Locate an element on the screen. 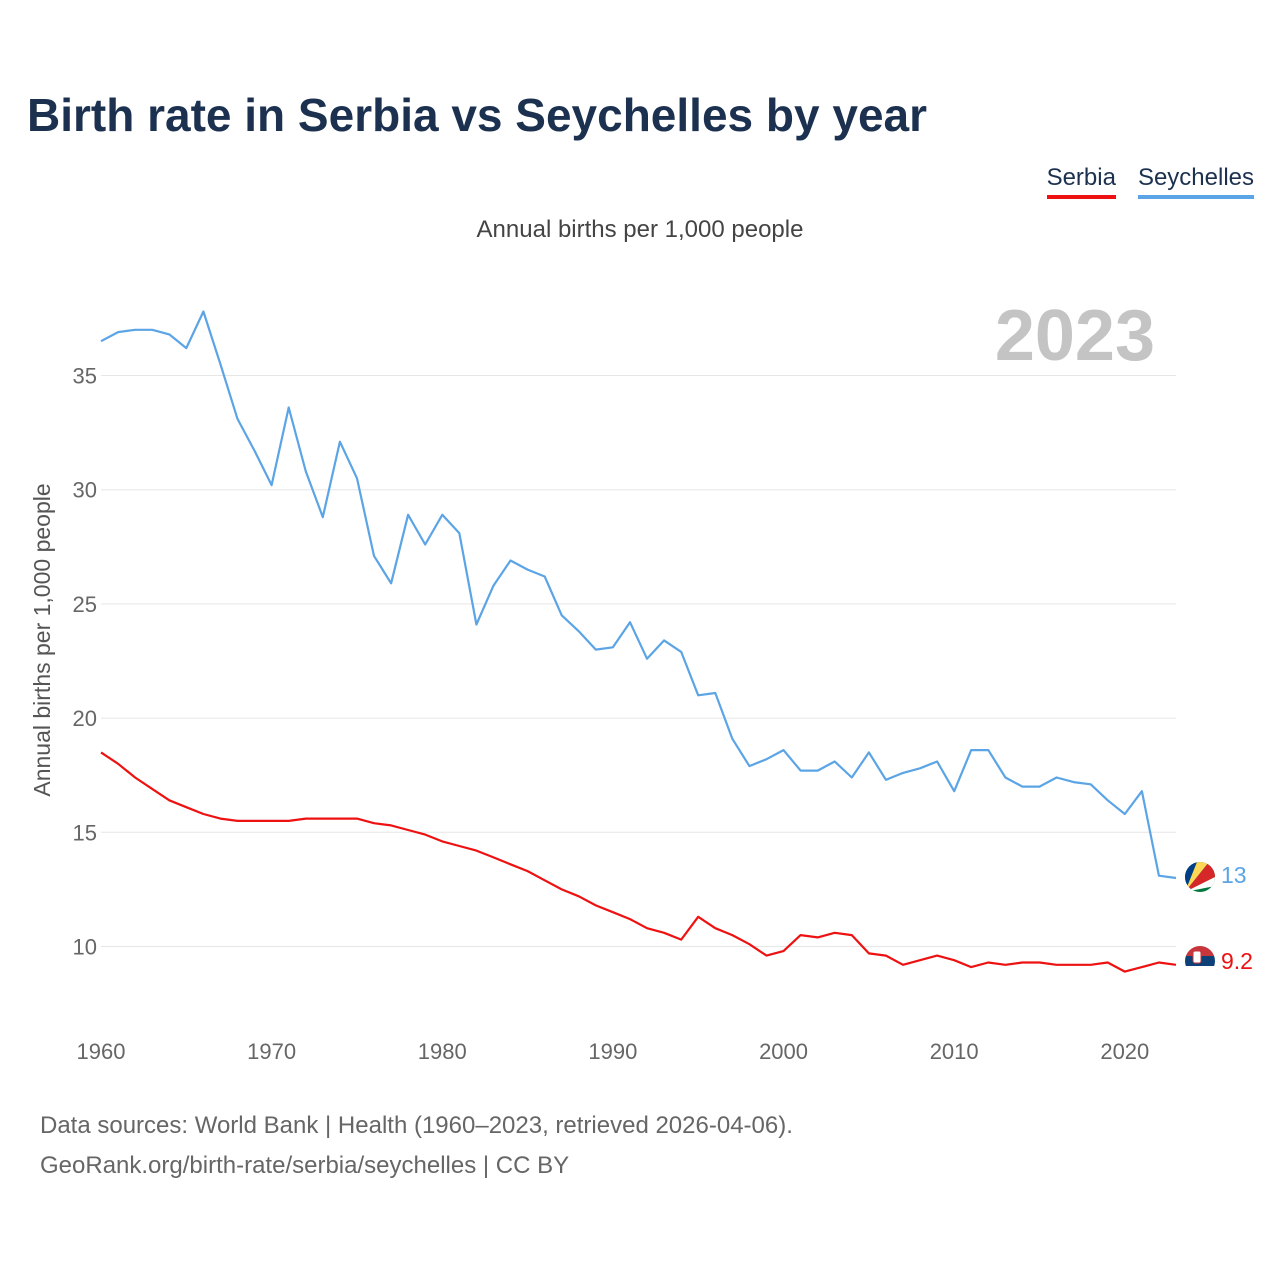 Image resolution: width=1280 pixels, height=1280 pixels. series-line-serbia is located at coordinates (638, 862).